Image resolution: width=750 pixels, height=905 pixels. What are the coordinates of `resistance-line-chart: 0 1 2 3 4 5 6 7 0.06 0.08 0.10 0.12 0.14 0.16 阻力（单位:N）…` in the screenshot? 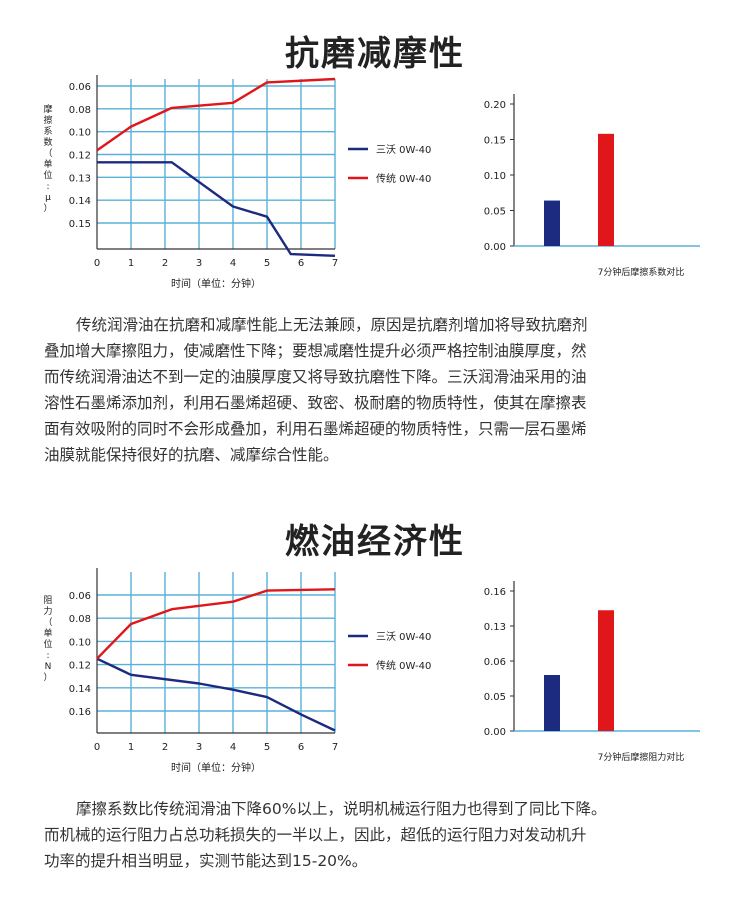 It's located at (237, 671).